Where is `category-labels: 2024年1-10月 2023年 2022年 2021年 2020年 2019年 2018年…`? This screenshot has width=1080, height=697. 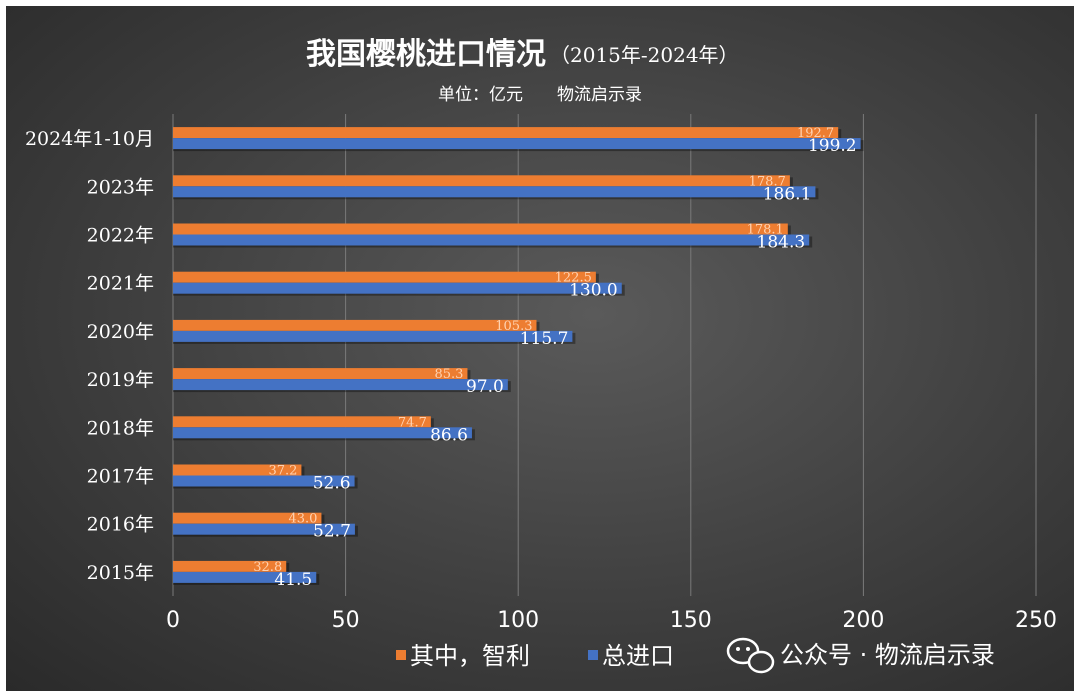 category-labels: 2024年1-10月 2023年 2022年 2021年 2020年 2019年 2018年… is located at coordinates (89, 356).